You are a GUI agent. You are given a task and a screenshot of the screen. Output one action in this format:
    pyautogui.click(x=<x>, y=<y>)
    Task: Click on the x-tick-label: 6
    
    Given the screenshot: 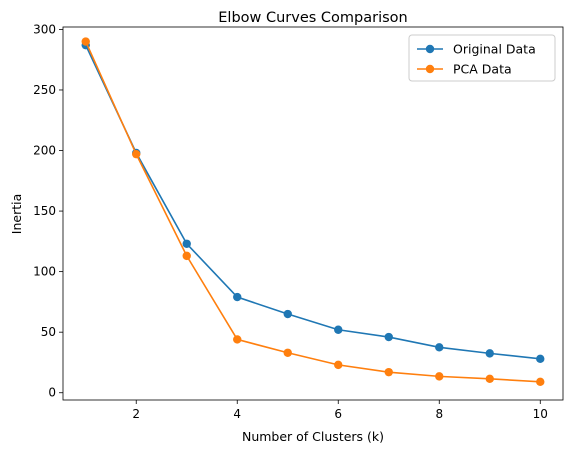 What is the action you would take?
    pyautogui.click(x=338, y=414)
    